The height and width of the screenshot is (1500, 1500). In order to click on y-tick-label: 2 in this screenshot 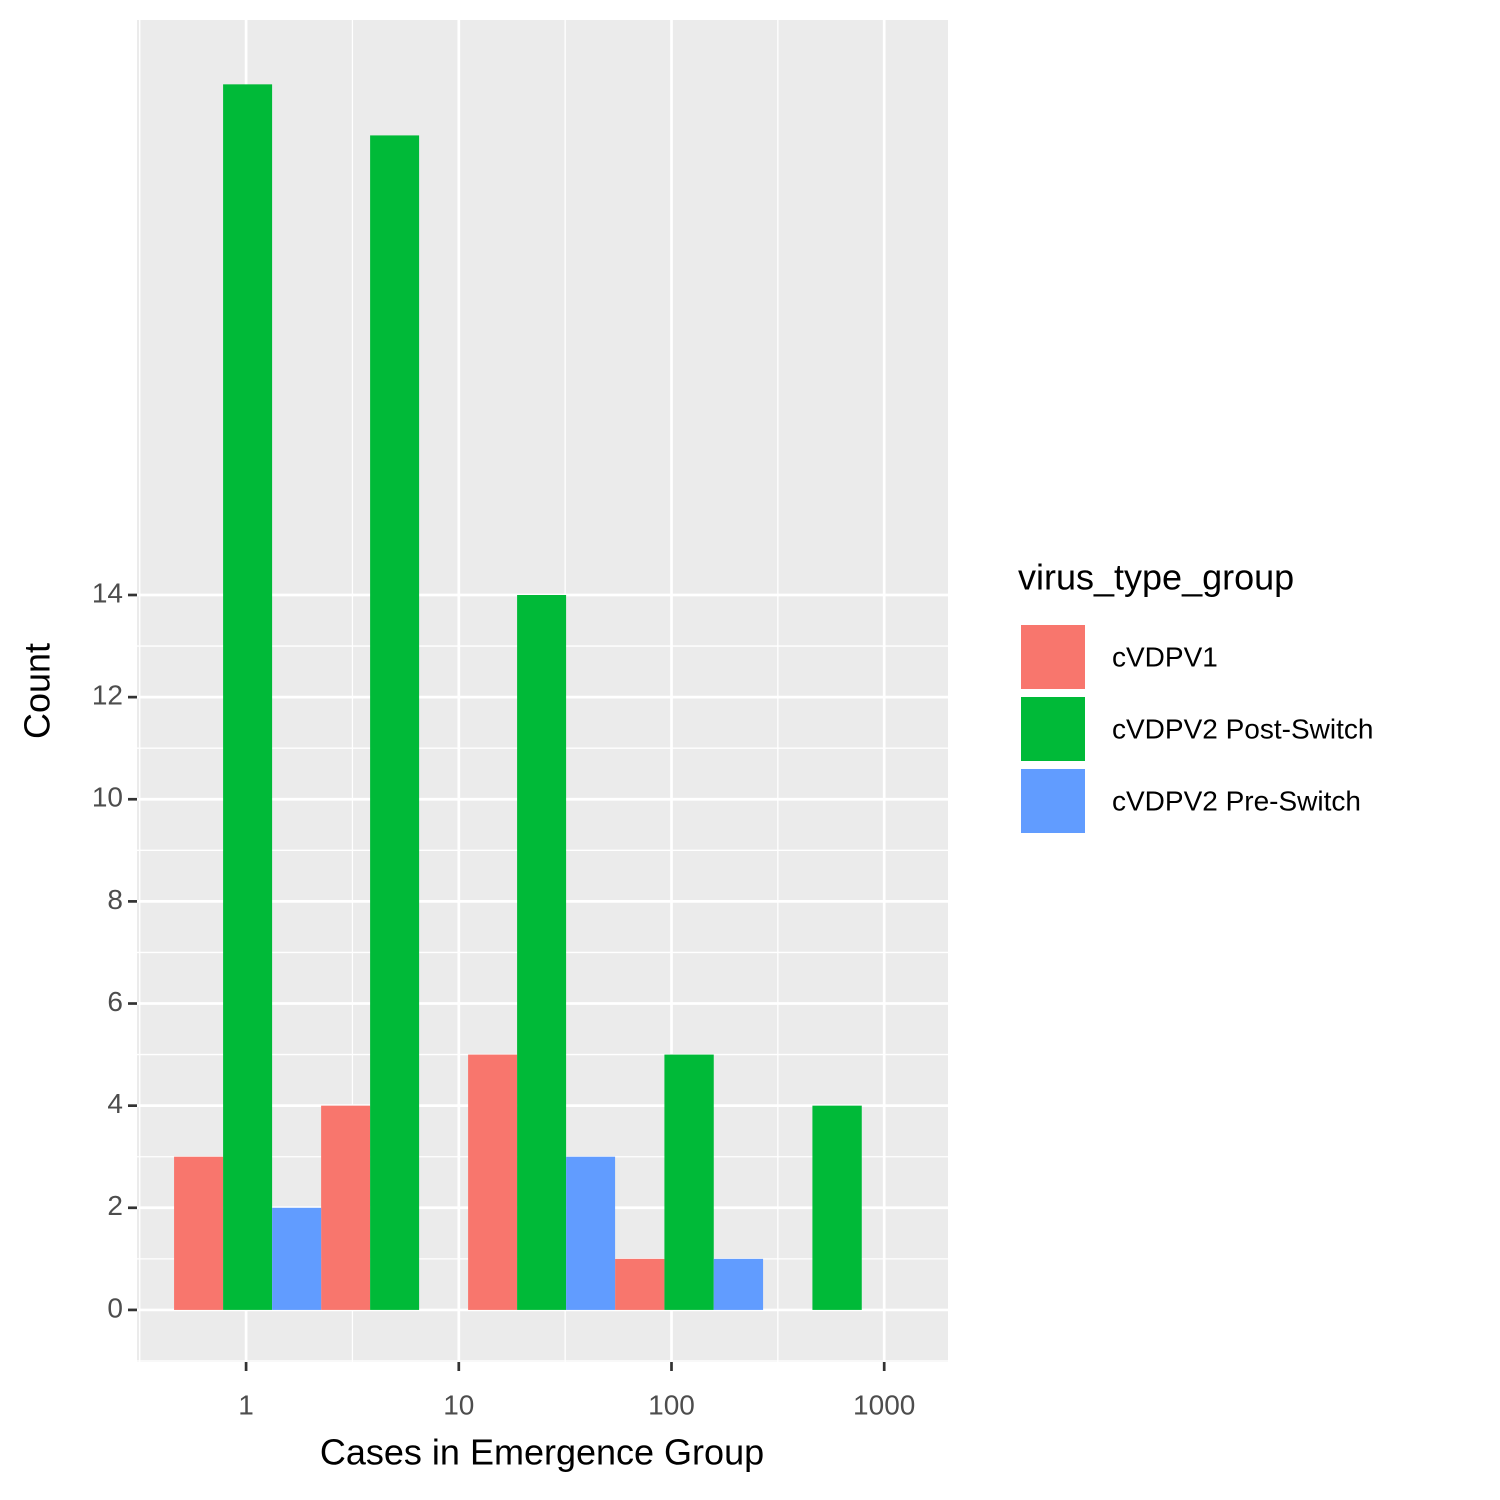, I will do `click(115, 1205)`.